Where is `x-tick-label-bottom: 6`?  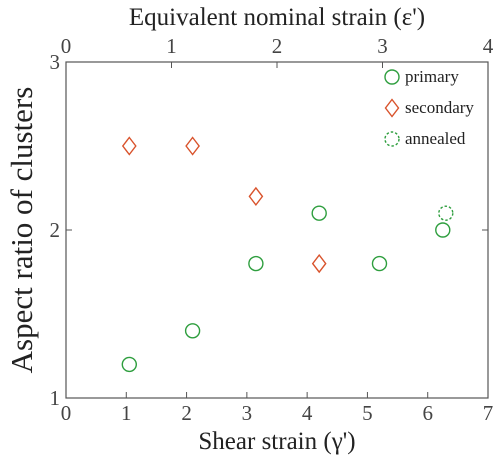 x-tick-label-bottom: 6 is located at coordinates (427, 413).